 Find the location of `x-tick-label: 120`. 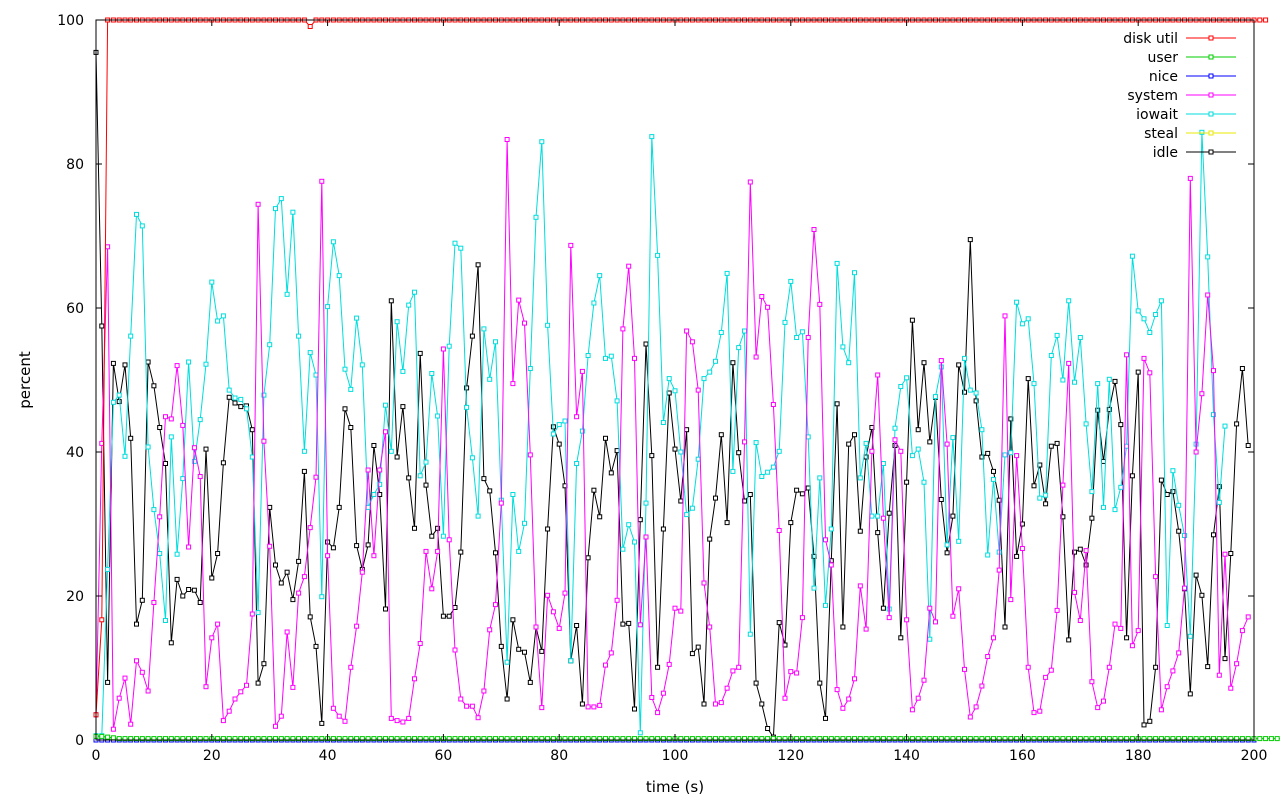

x-tick-label: 120 is located at coordinates (790, 756).